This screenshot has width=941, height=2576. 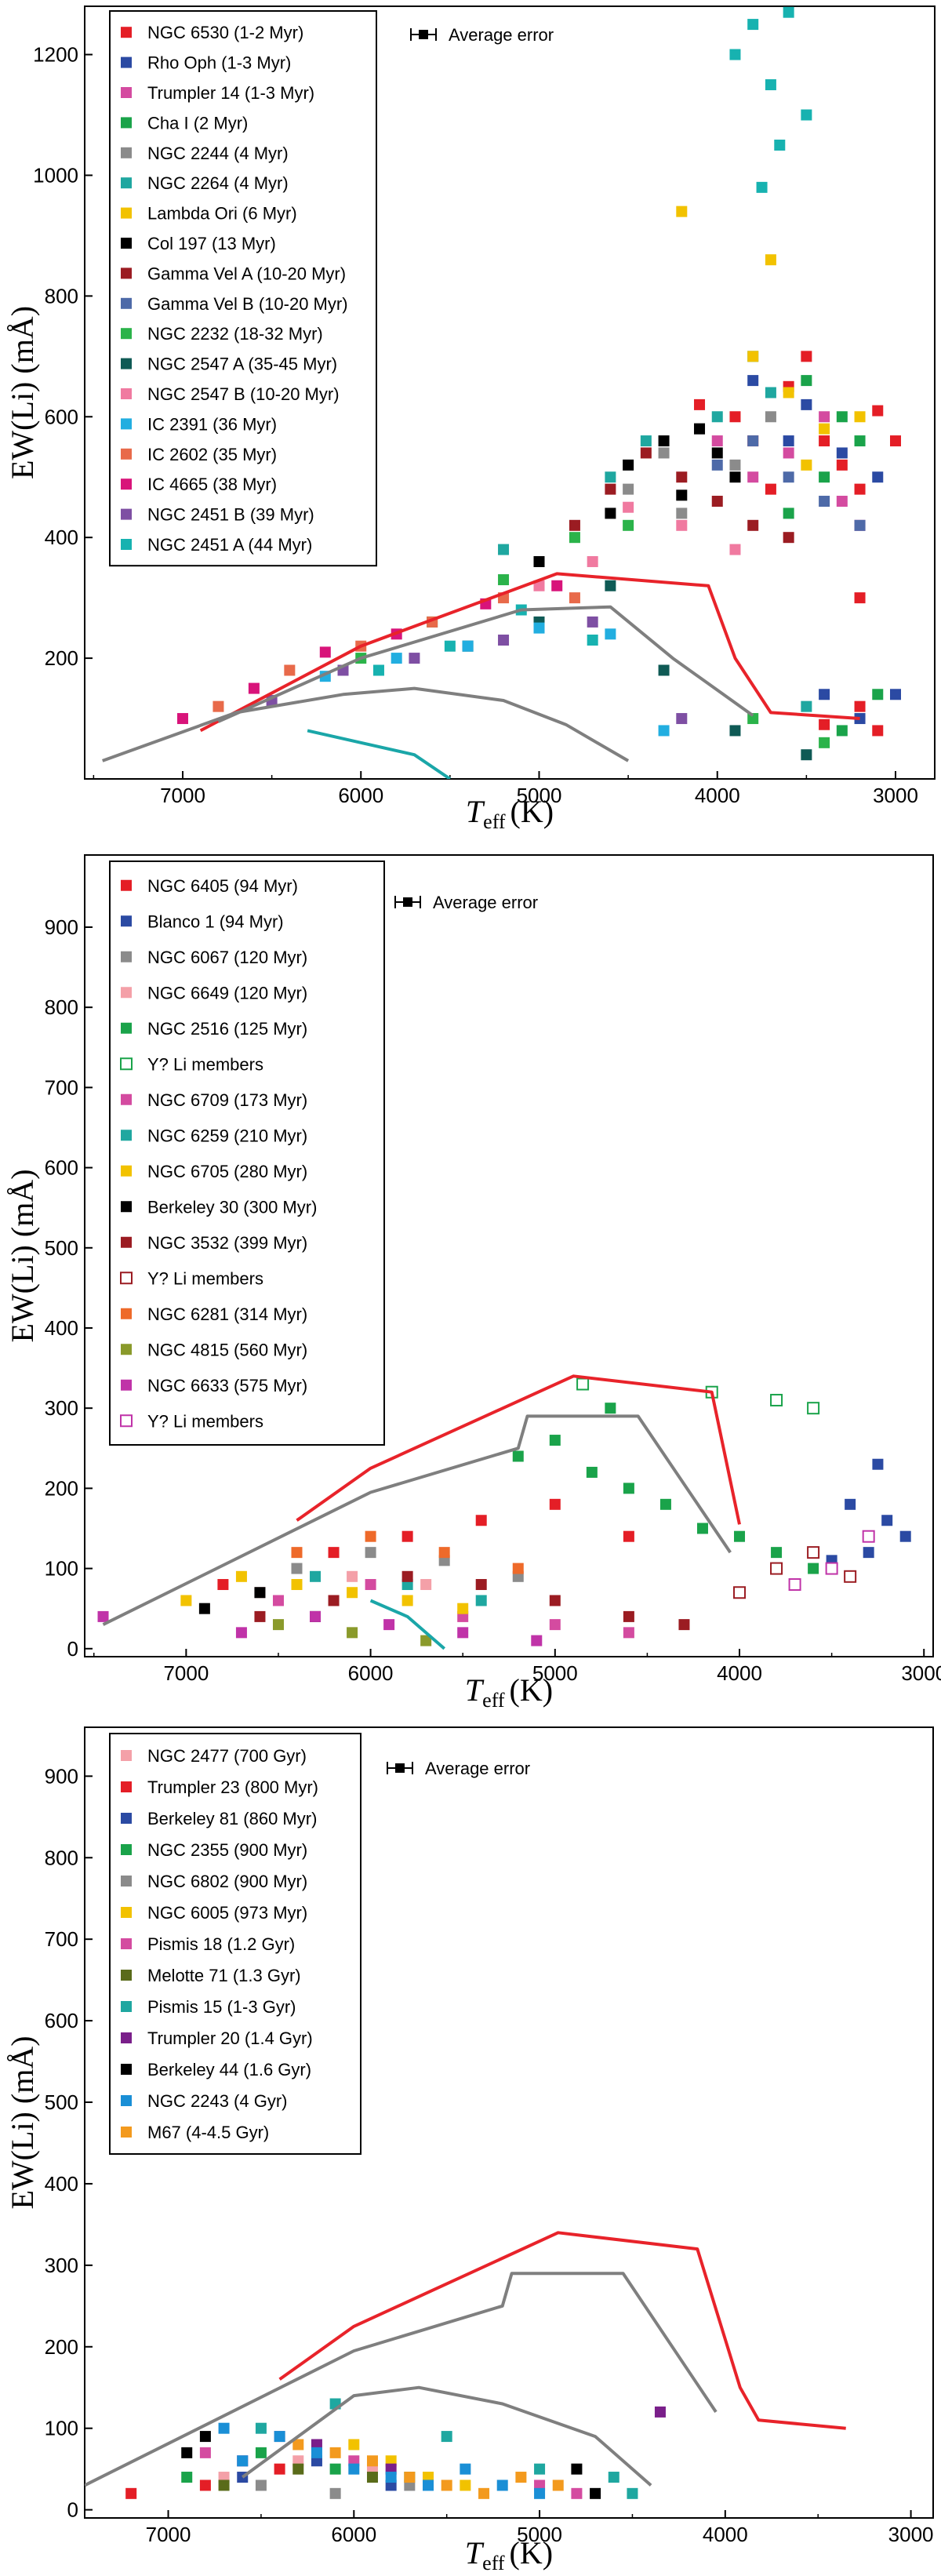 I want to click on legend-label: NGC 2232 (18-32 Myr), so click(x=235, y=334).